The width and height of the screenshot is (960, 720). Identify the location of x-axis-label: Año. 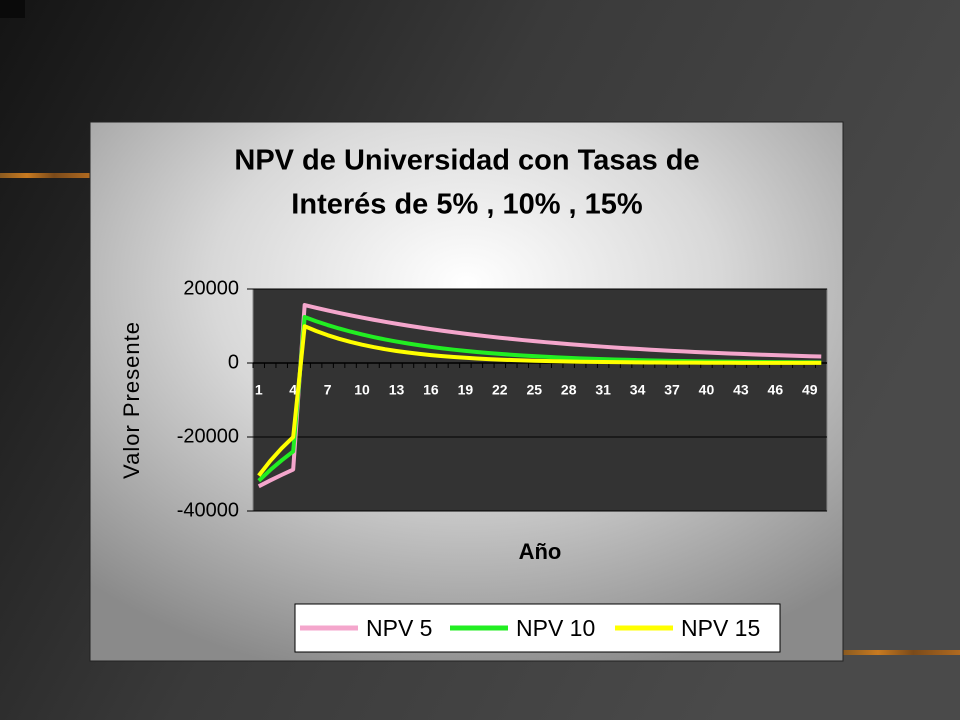
(540, 551).